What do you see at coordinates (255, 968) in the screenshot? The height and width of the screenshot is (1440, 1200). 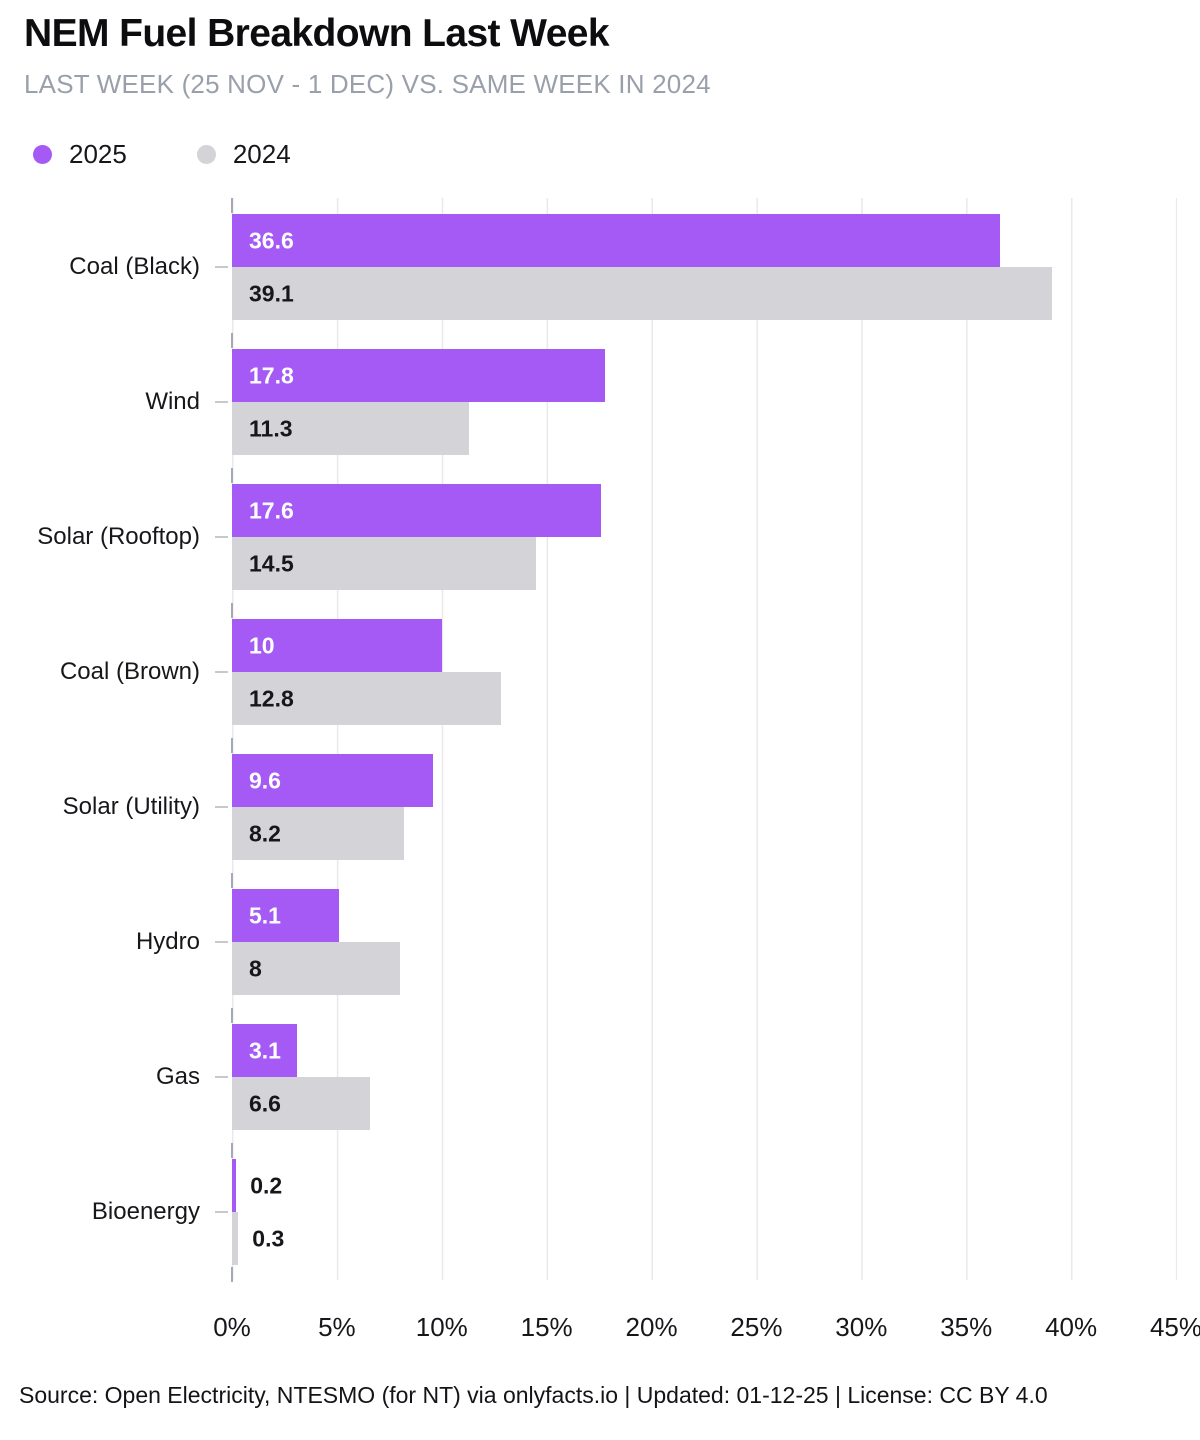 I see `bar-value-label: 8` at bounding box center [255, 968].